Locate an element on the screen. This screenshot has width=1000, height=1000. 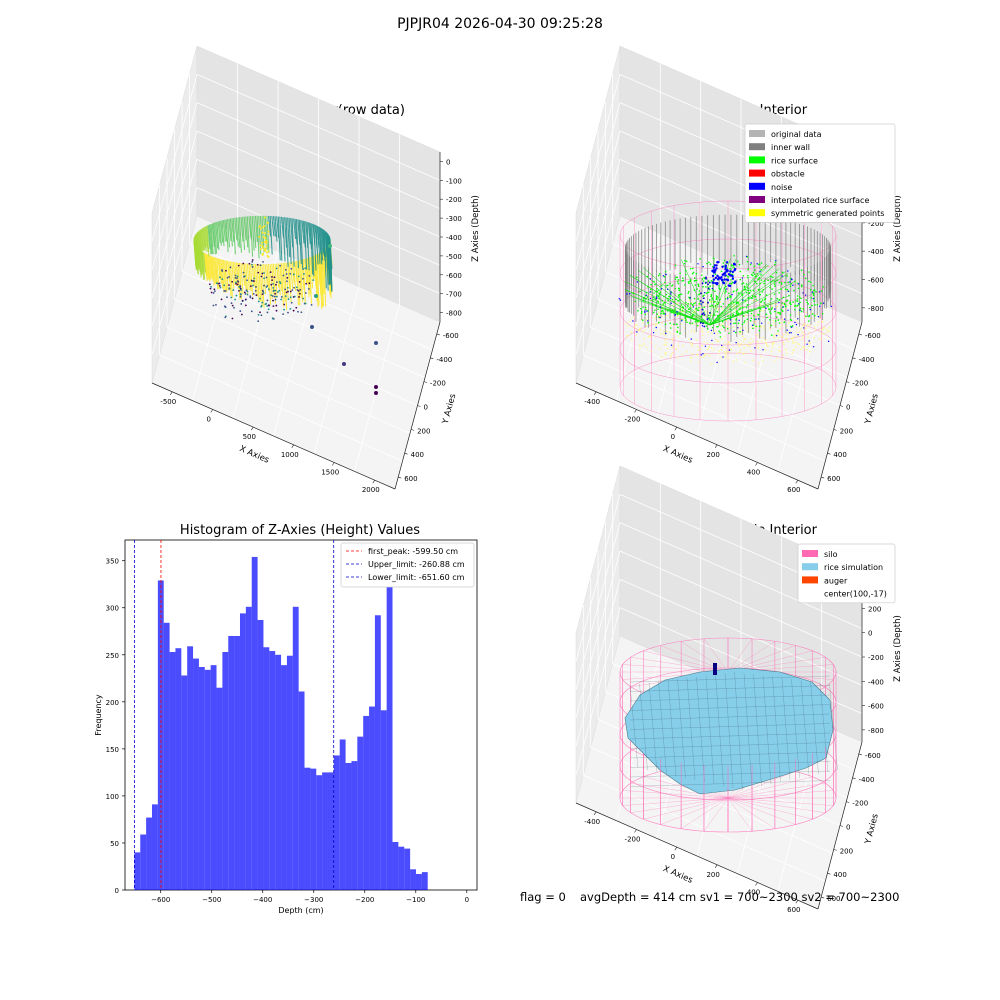
x-tick-label: 400 is located at coordinates (753, 473).